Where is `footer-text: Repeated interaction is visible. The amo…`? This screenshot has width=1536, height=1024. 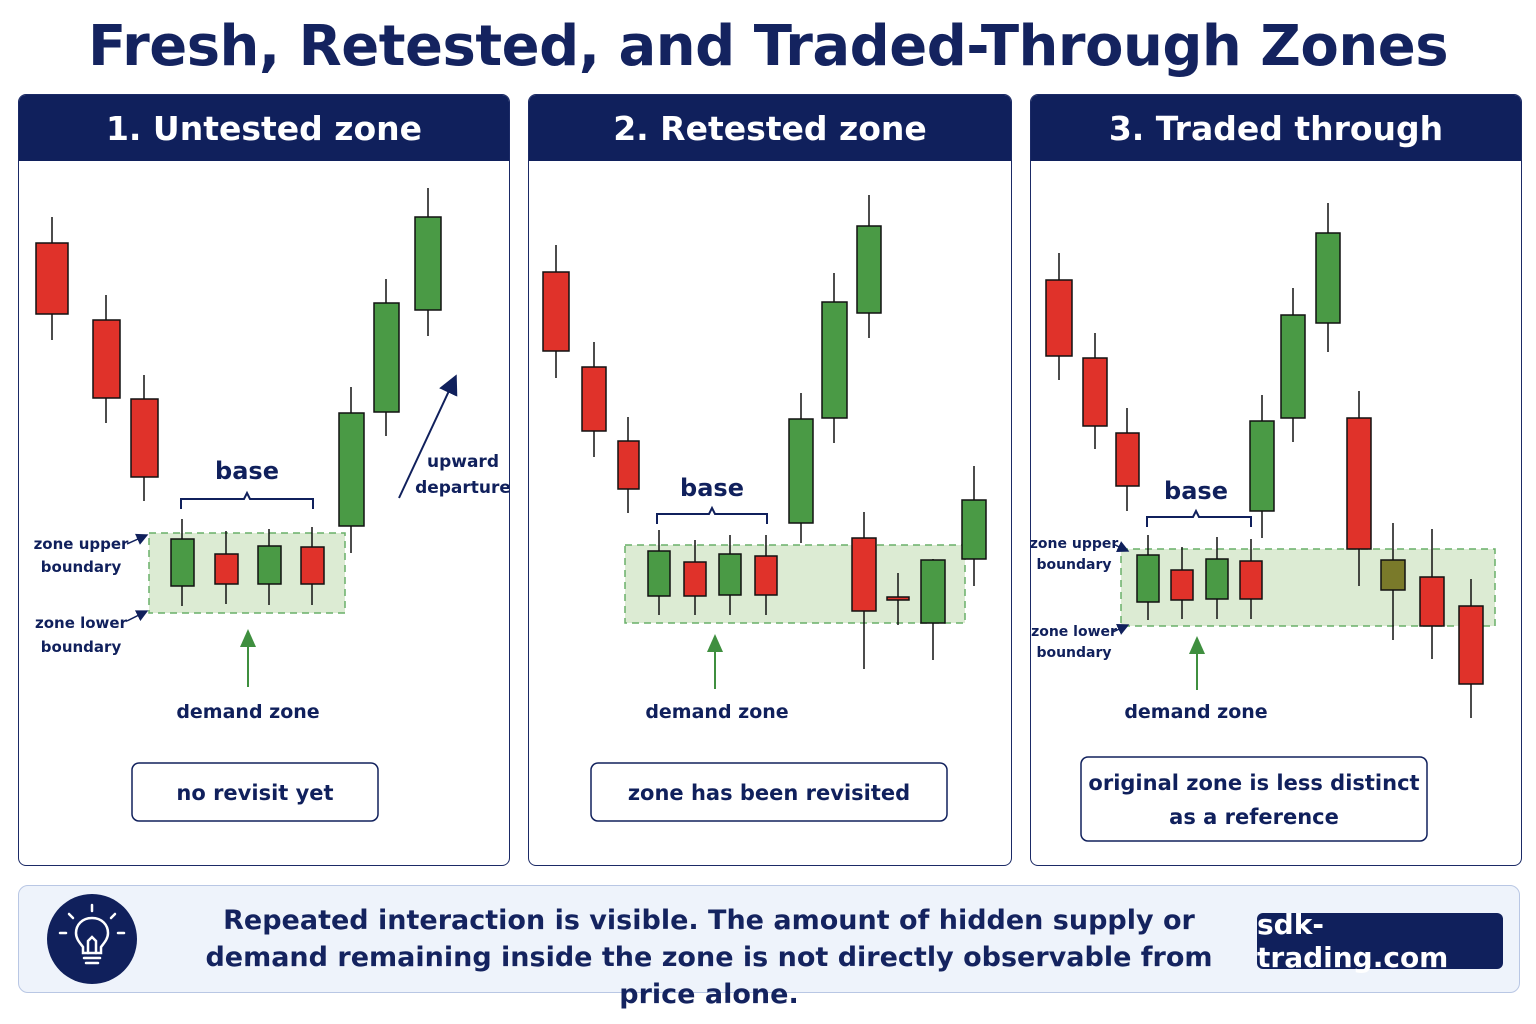 footer-text: Repeated interaction is visible. The amo… is located at coordinates (709, 957).